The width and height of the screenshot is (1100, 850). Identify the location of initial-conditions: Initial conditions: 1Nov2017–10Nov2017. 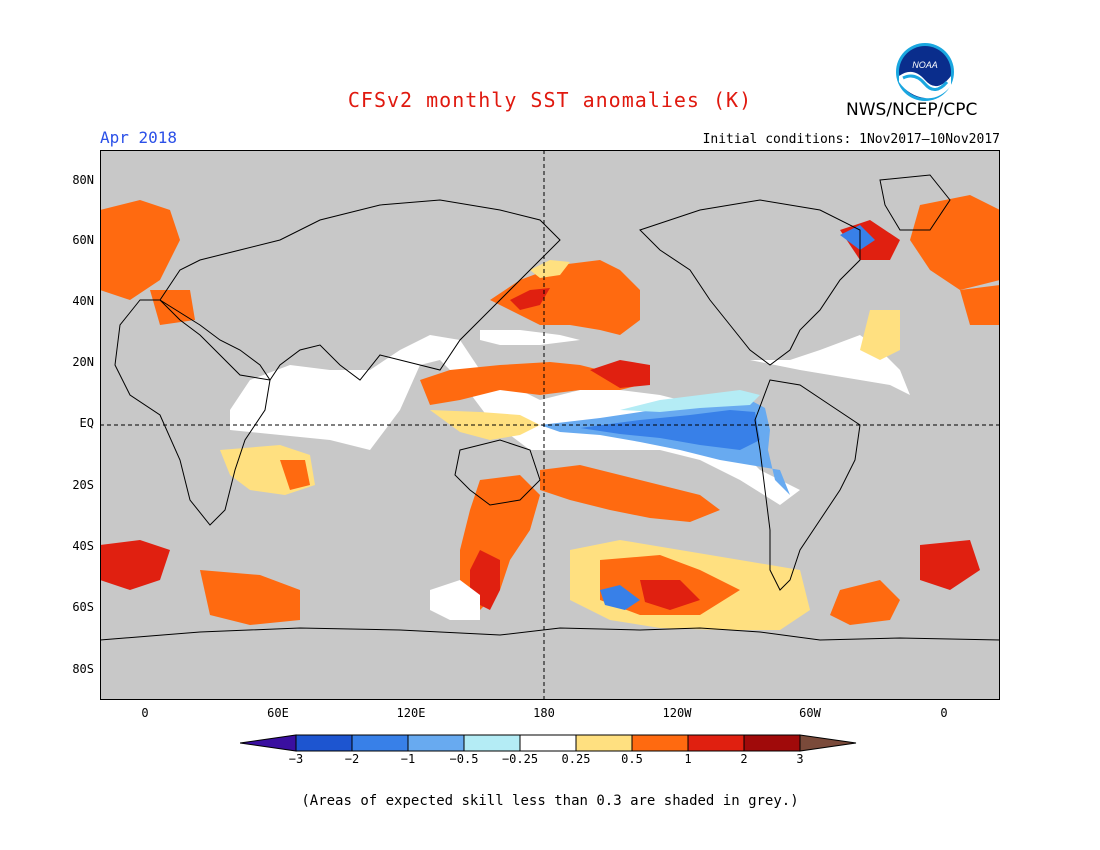
(851, 139).